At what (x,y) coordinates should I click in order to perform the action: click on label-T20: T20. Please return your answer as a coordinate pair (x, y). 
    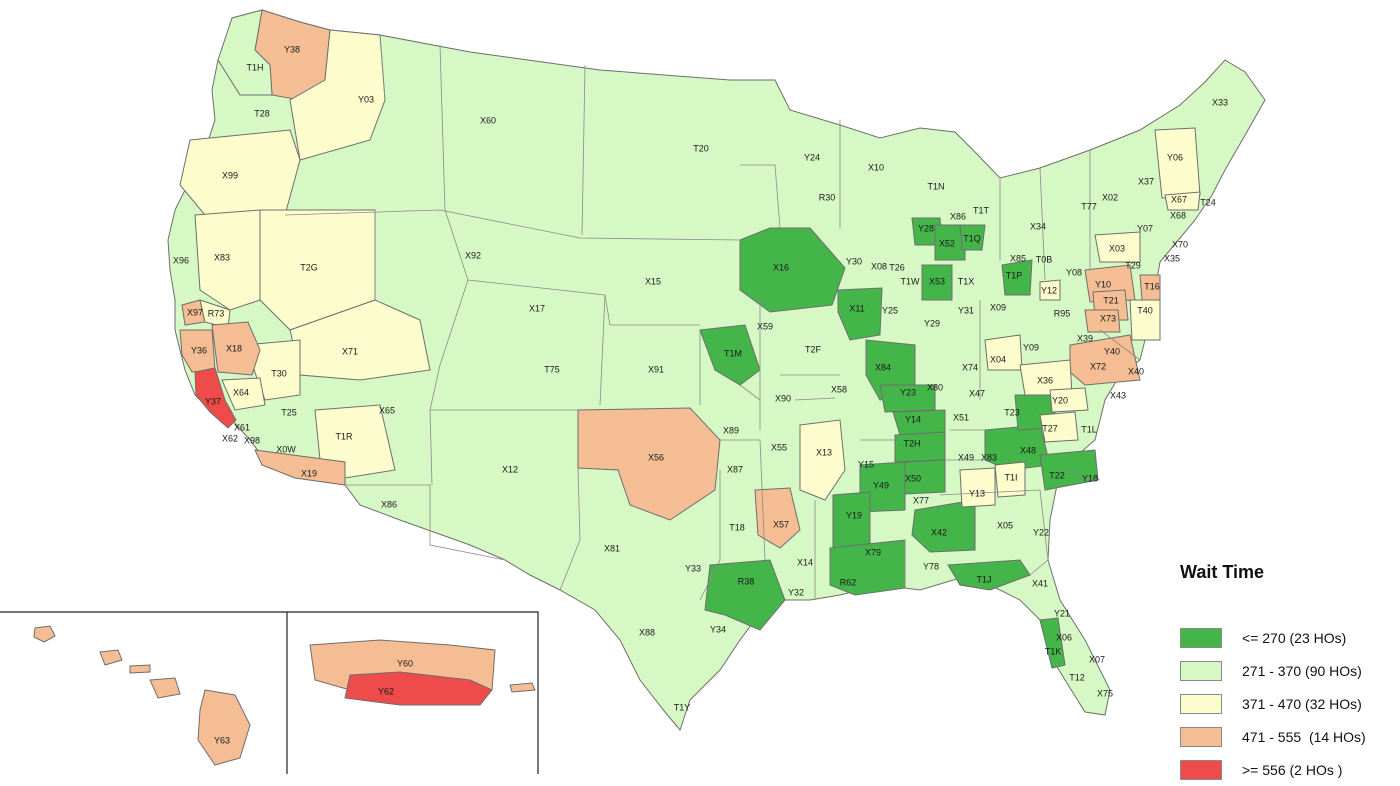
    Looking at the image, I should click on (701, 148).